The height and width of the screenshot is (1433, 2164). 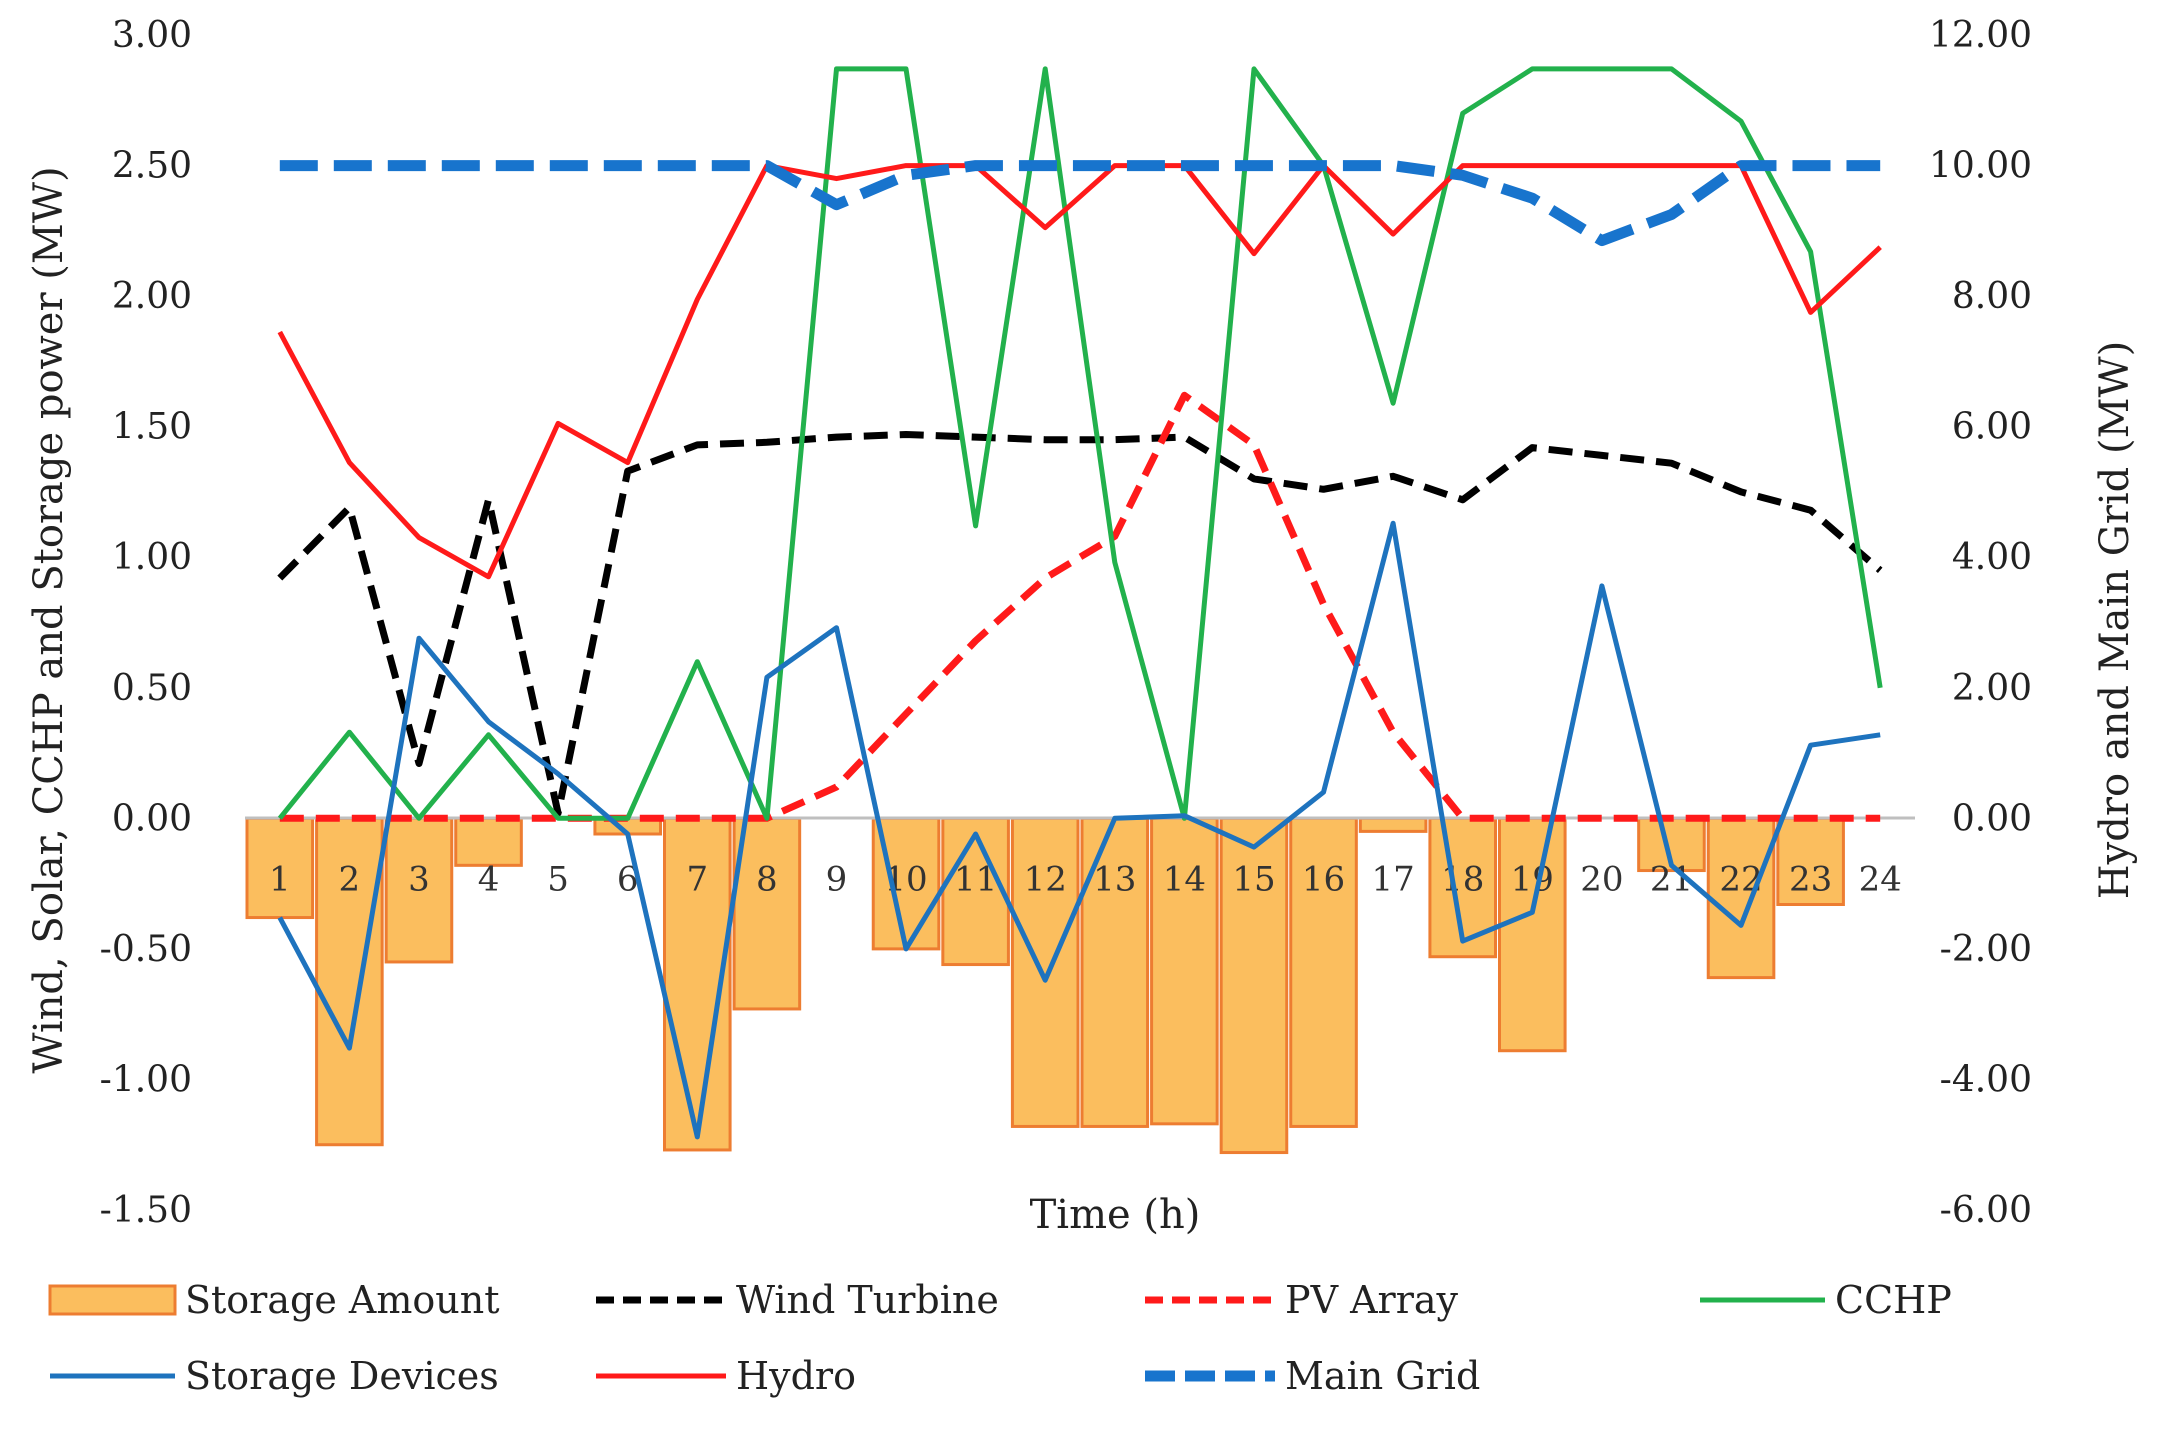 I want to click on x-tick-label: 16, so click(x=1323, y=879).